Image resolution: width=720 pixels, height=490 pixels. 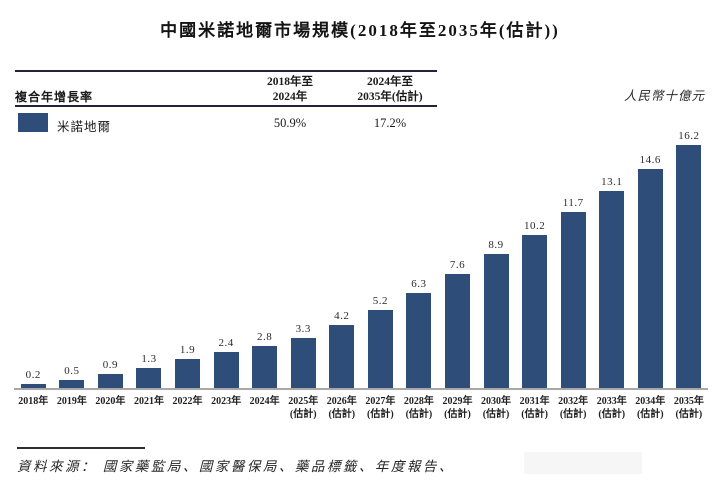 I want to click on cagr-col2-line1: 2024年至, so click(x=390, y=82).